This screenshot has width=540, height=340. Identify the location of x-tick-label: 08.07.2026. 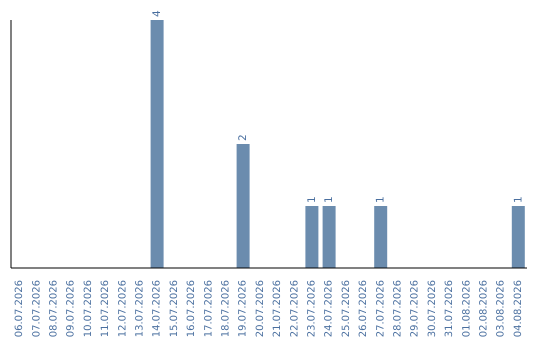
(54, 309).